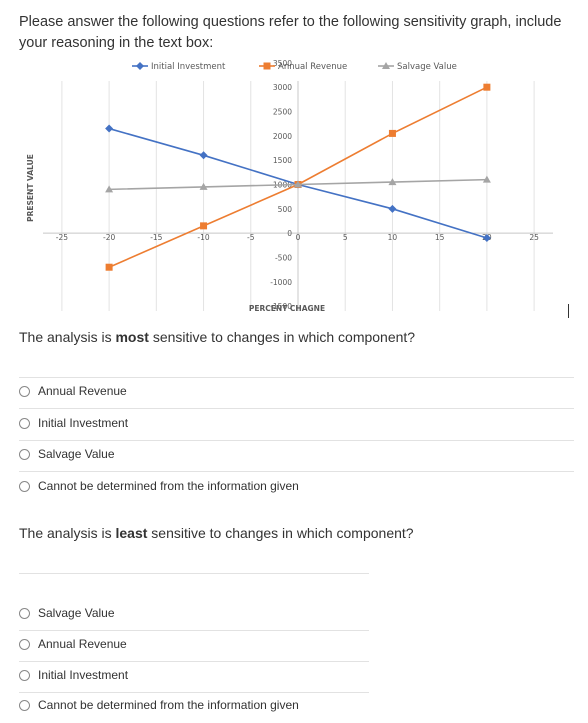 Image resolution: width=588 pixels, height=723 pixels. Describe the element at coordinates (188, 67) in the screenshot. I see `legend-label-initial-investment: Initial Investment` at that location.